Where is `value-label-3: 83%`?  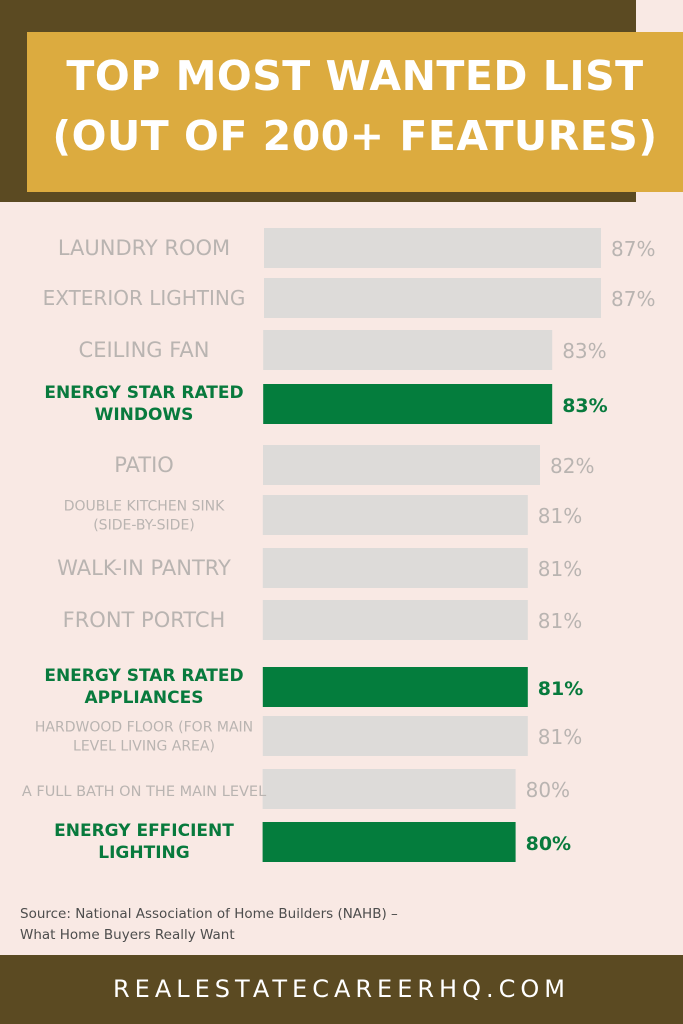 value-label-3: 83% is located at coordinates (584, 351).